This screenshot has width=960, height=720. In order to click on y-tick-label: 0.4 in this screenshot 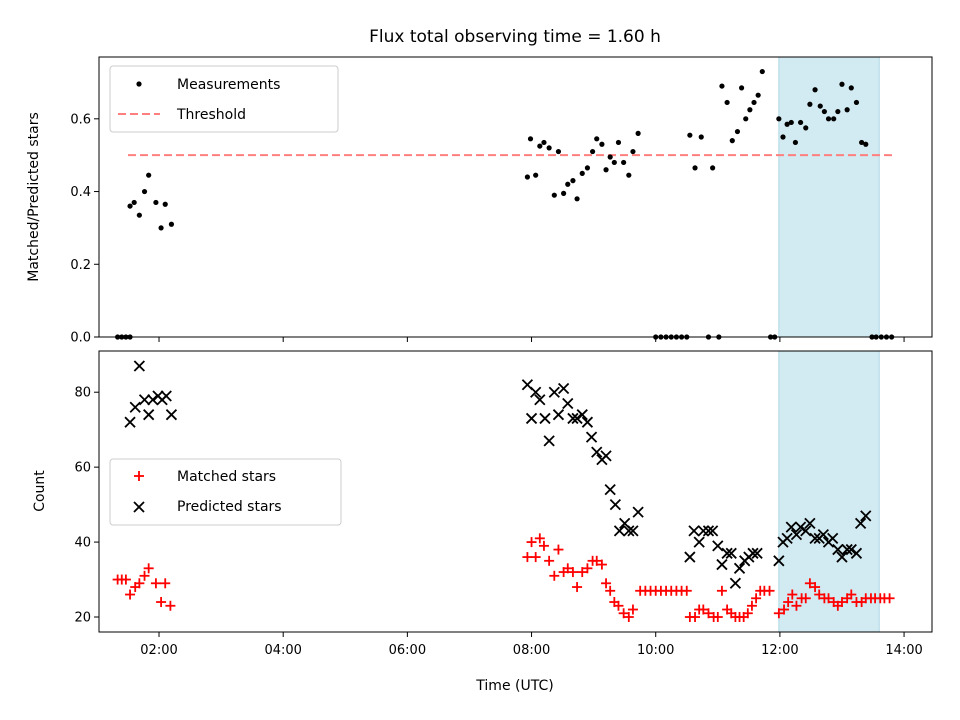, I will do `click(80, 192)`.